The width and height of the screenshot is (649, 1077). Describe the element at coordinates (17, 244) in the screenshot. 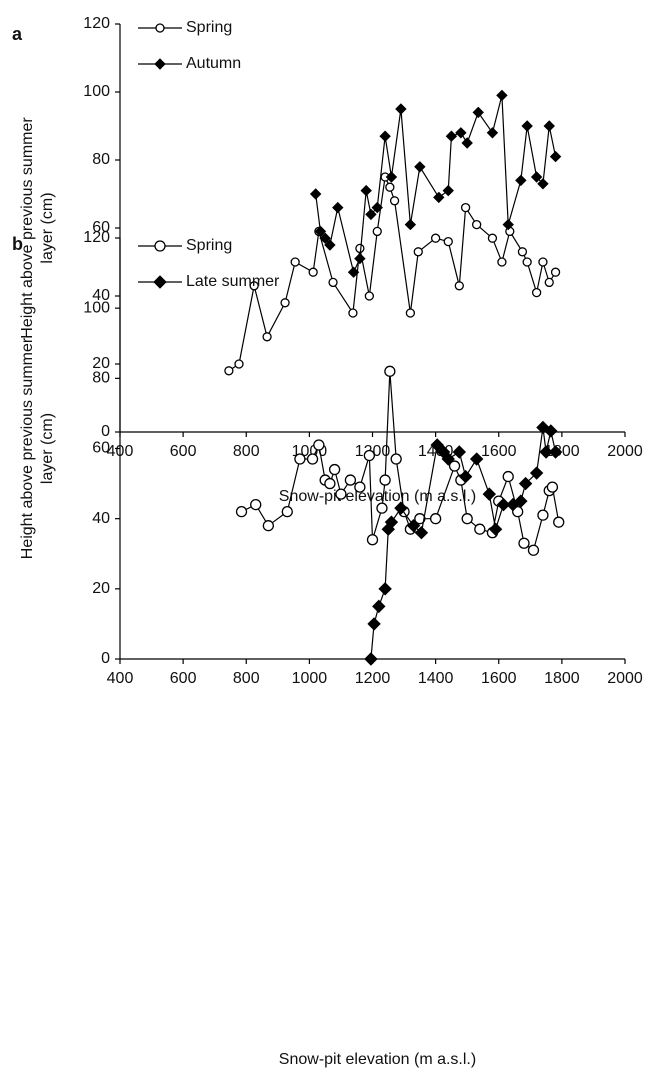

I see `panel-label: b` at that location.